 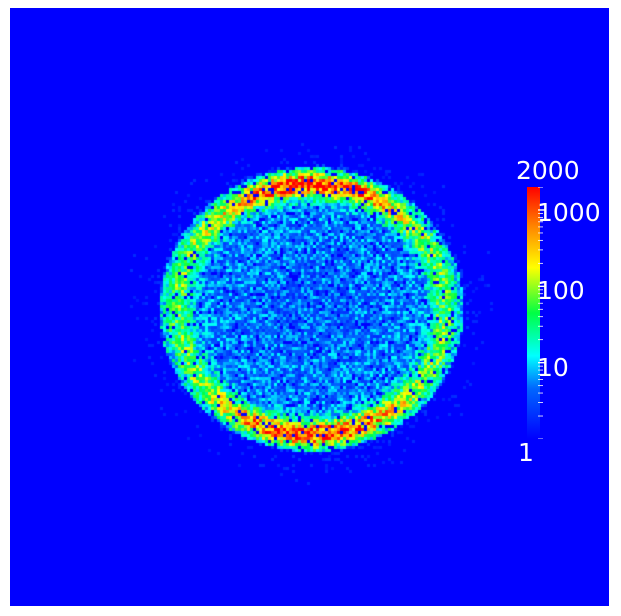 What do you see at coordinates (548, 170) in the screenshot?
I see `colorbar-max-label: 2000` at bounding box center [548, 170].